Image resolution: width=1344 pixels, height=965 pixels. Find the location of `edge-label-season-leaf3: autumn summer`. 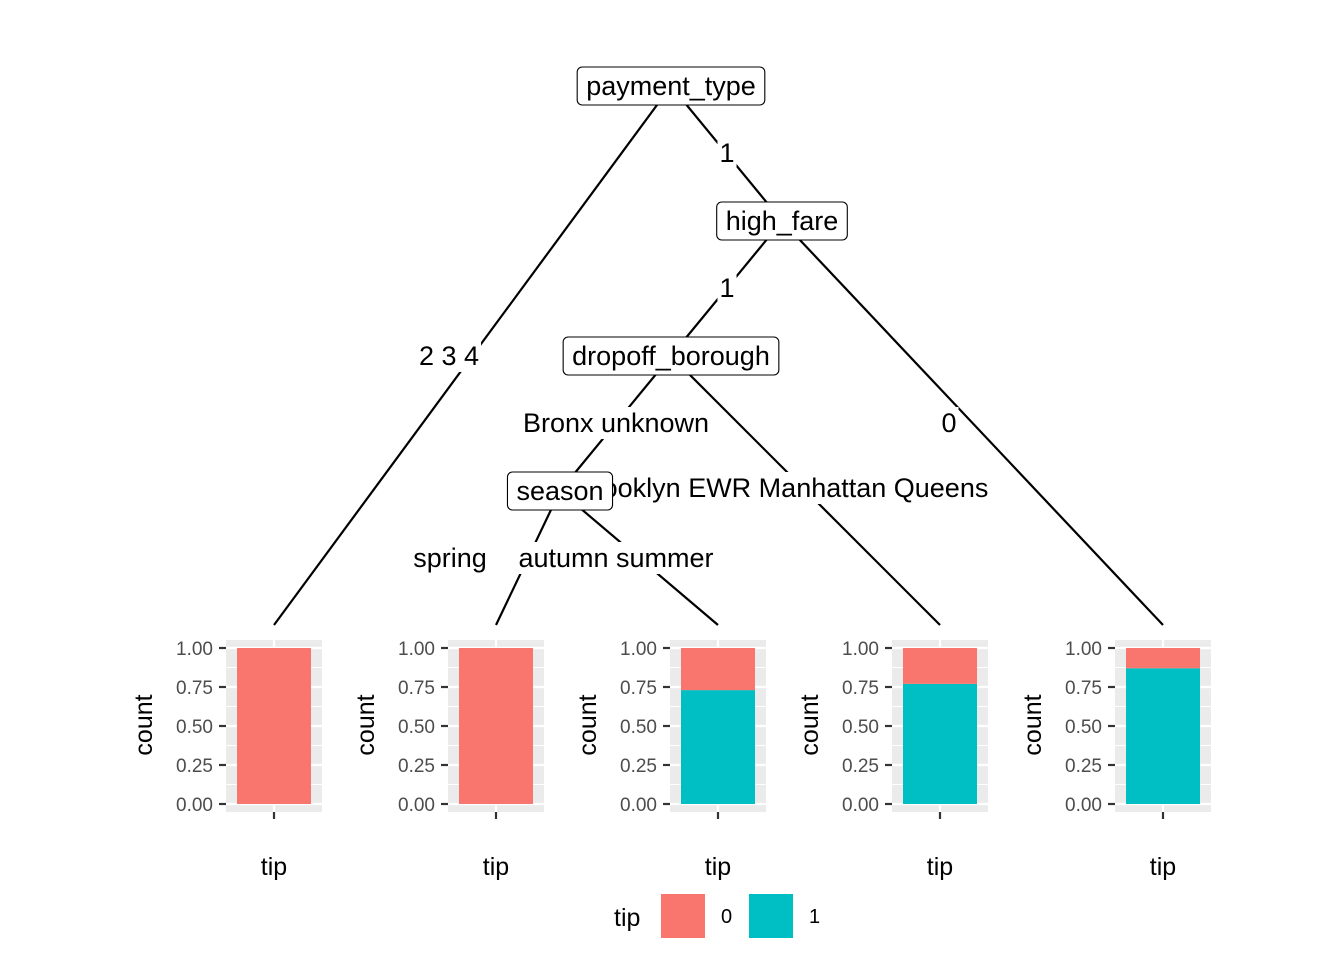

edge-label-season-leaf3: autumn summer is located at coordinates (616, 558).